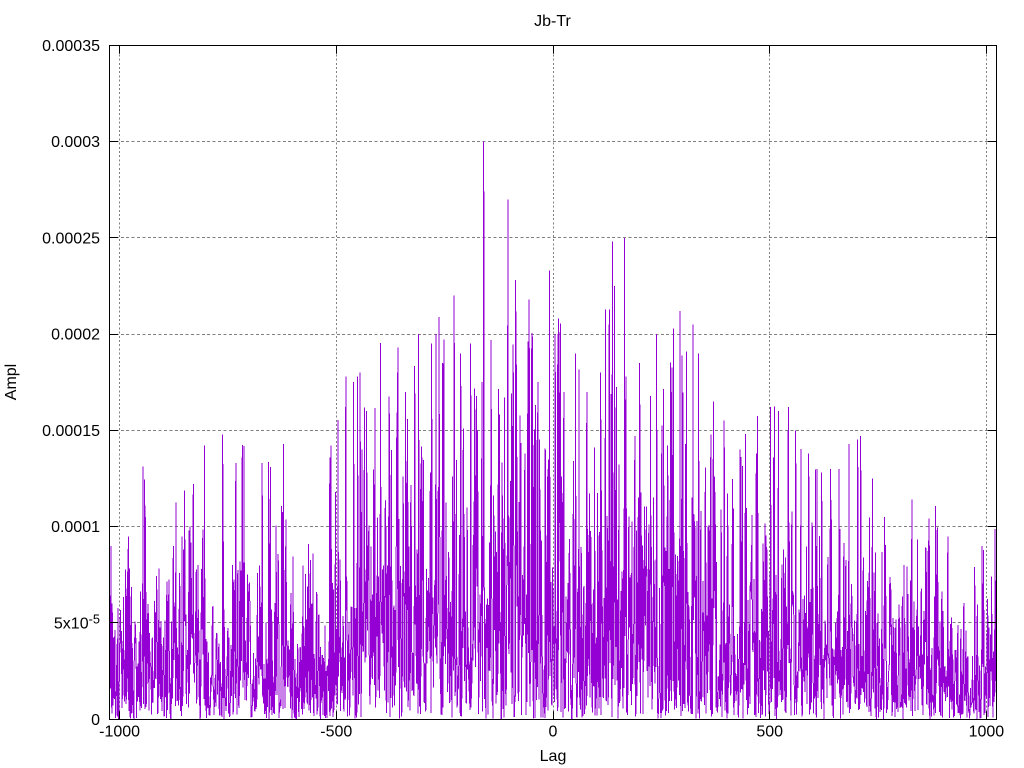  Describe the element at coordinates (71, 431) in the screenshot. I see `svg-text: 0.00015` at that location.